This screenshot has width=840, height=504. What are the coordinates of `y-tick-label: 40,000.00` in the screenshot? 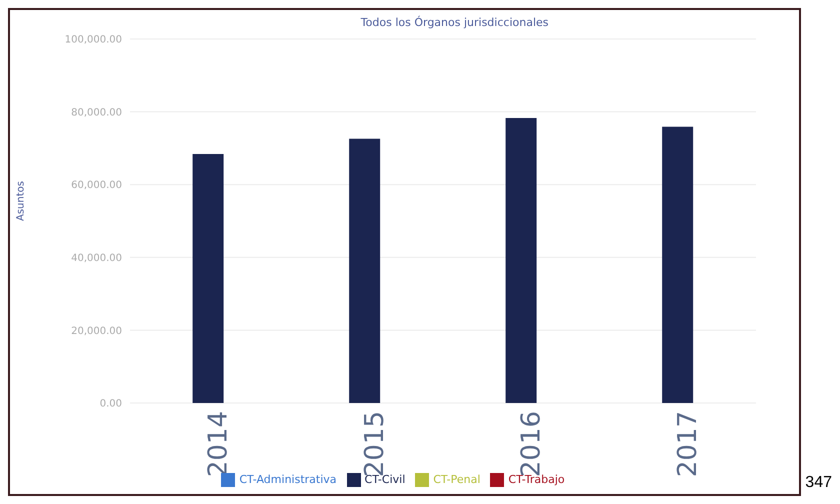 It's located at (96, 258).